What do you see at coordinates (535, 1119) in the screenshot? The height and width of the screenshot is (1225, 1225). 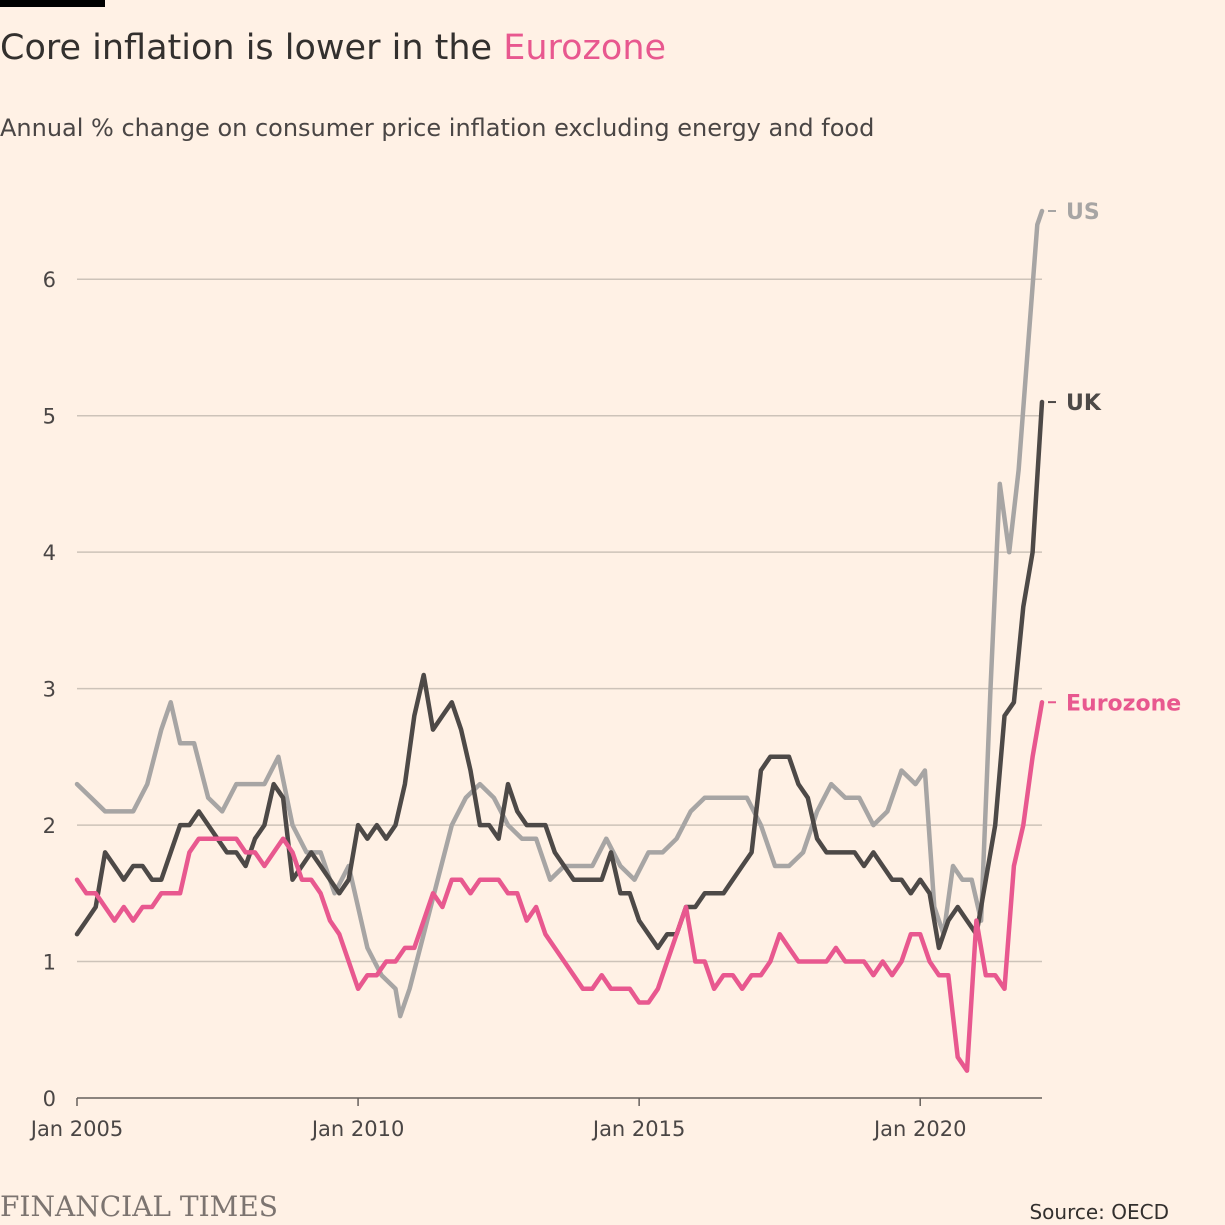 I see `x-axis: Jan 2005 Jan 2010 Jan 2015 Jan 2020` at bounding box center [535, 1119].